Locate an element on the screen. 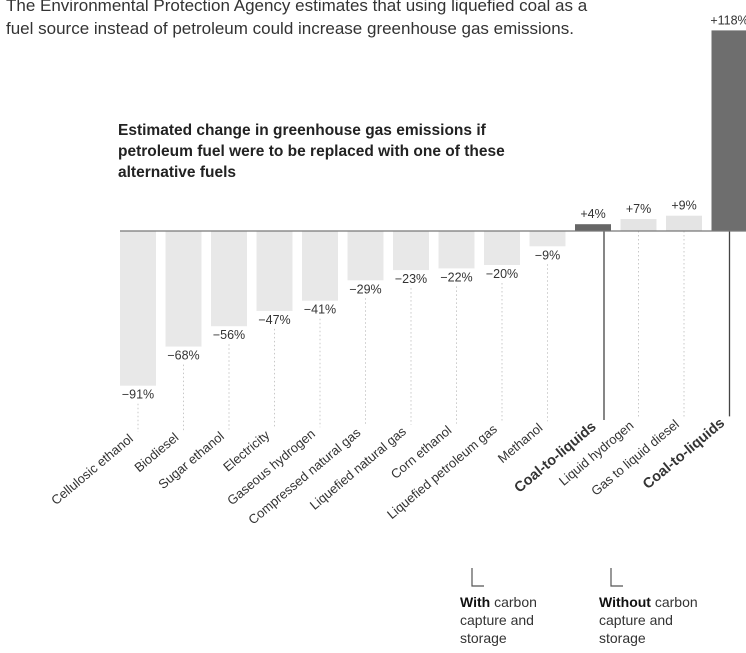  category-label-13: Coal-to-liquids is located at coordinates (684, 453).